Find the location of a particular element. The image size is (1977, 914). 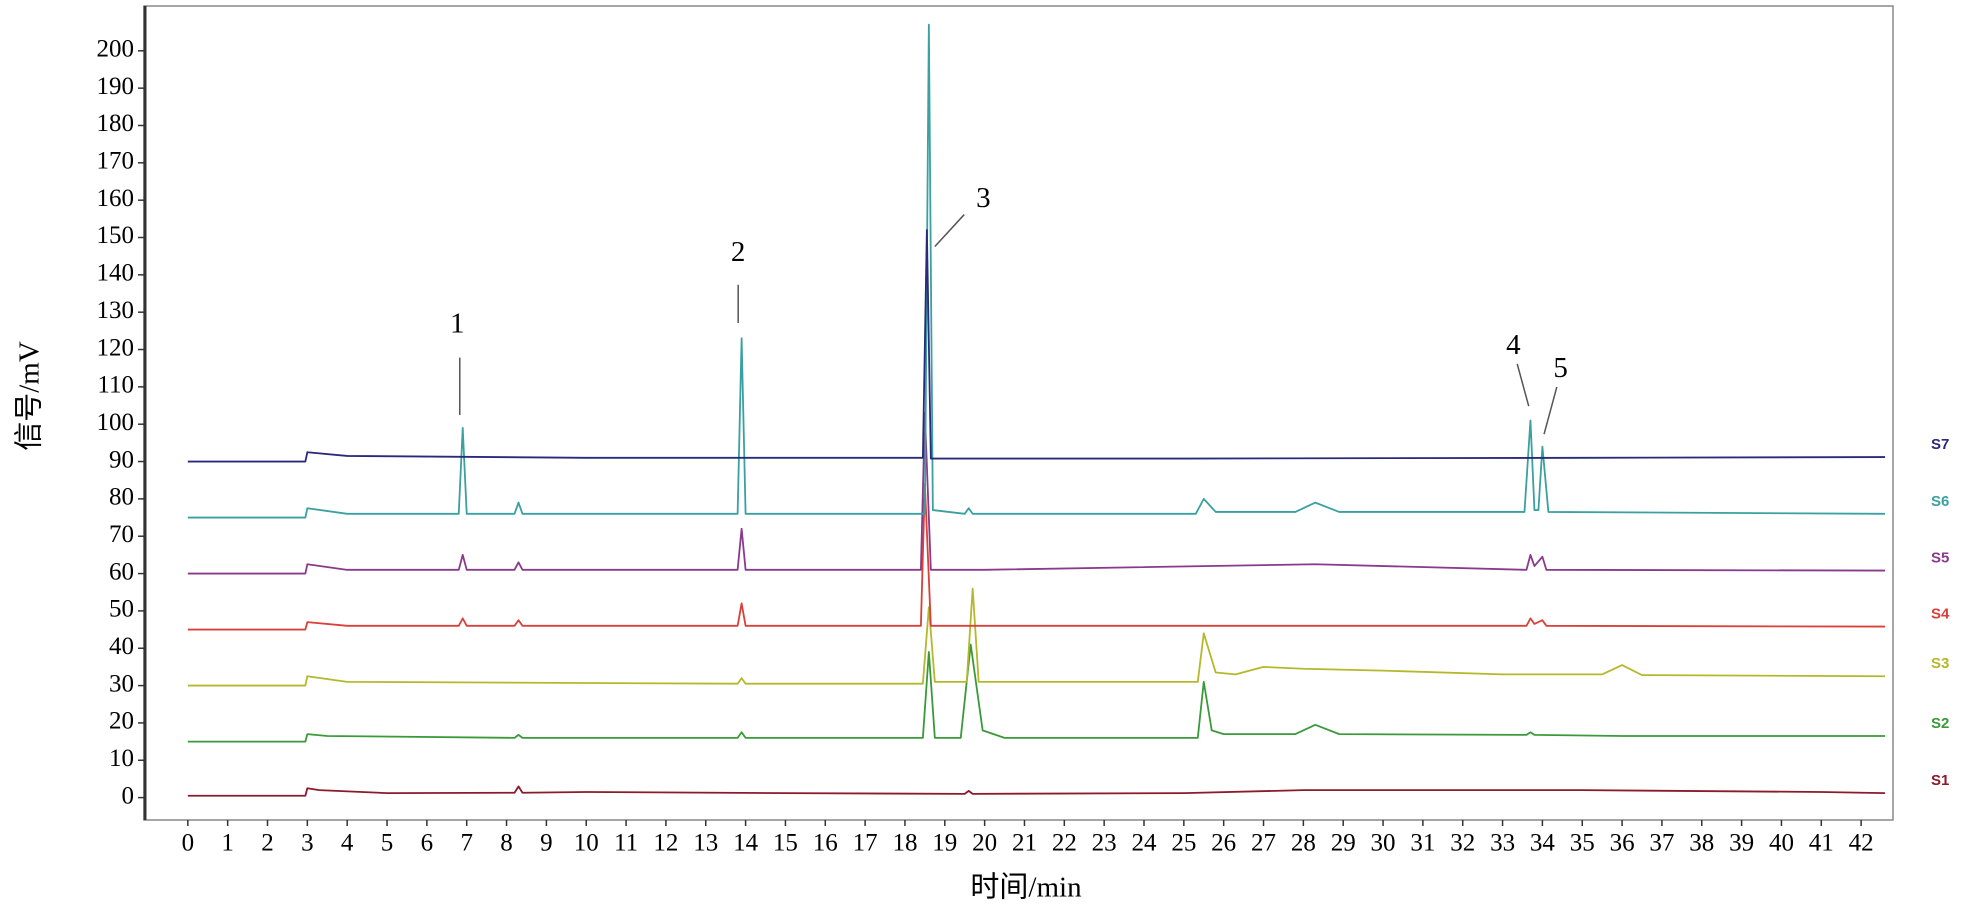

x-tick-label: 16 is located at coordinates (825, 843).